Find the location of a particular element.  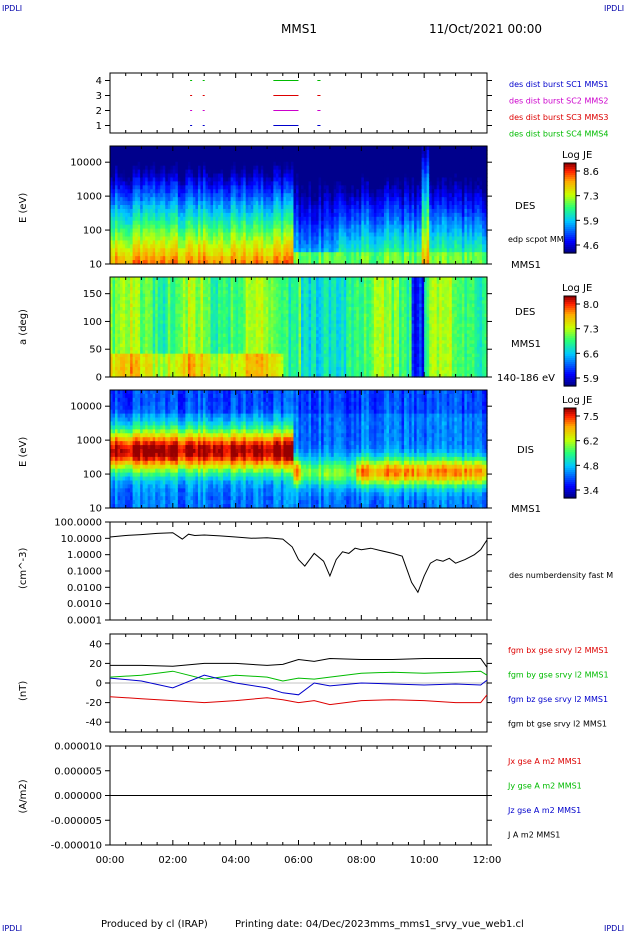

time-axis-label: 12:00 is located at coordinates (487, 860).